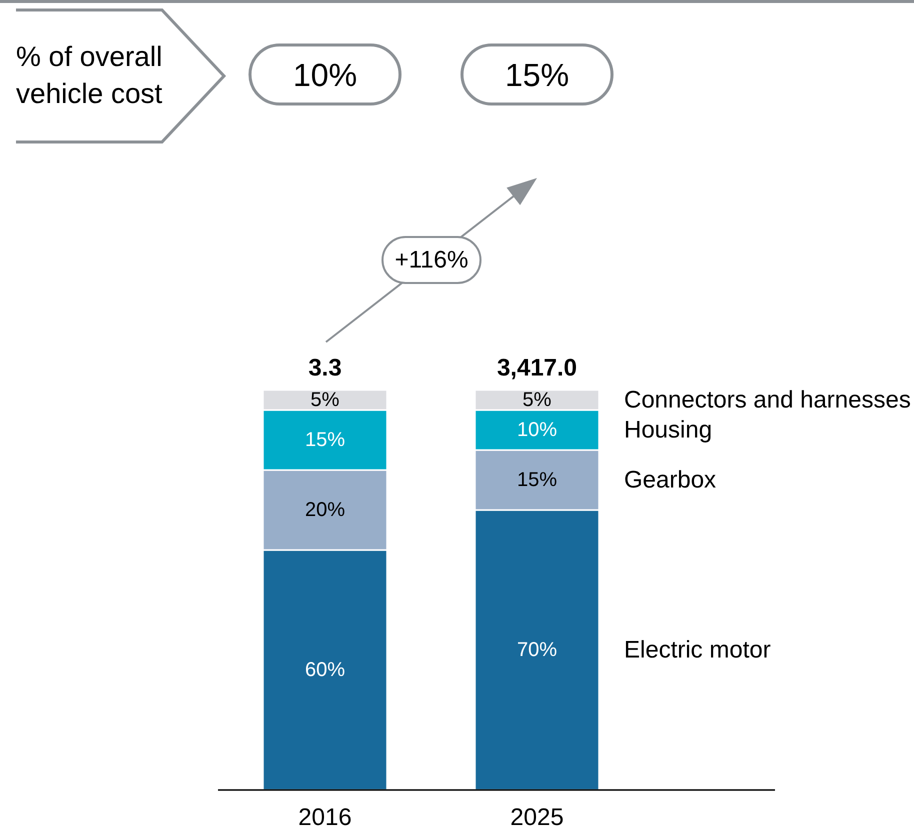  What do you see at coordinates (537, 368) in the screenshot?
I see `annotation: 3,417.0` at bounding box center [537, 368].